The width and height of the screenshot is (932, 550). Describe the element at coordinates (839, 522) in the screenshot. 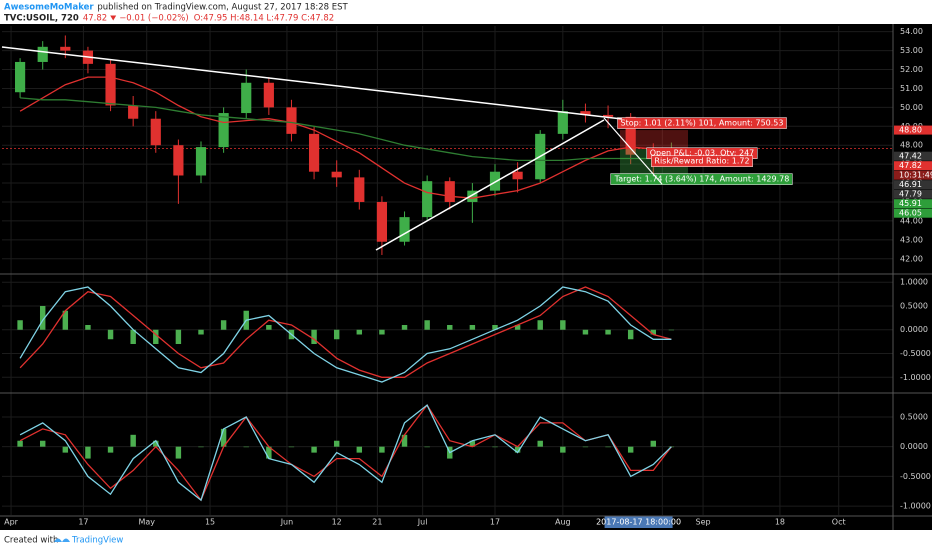

I see `x-tick-label: Oct` at that location.